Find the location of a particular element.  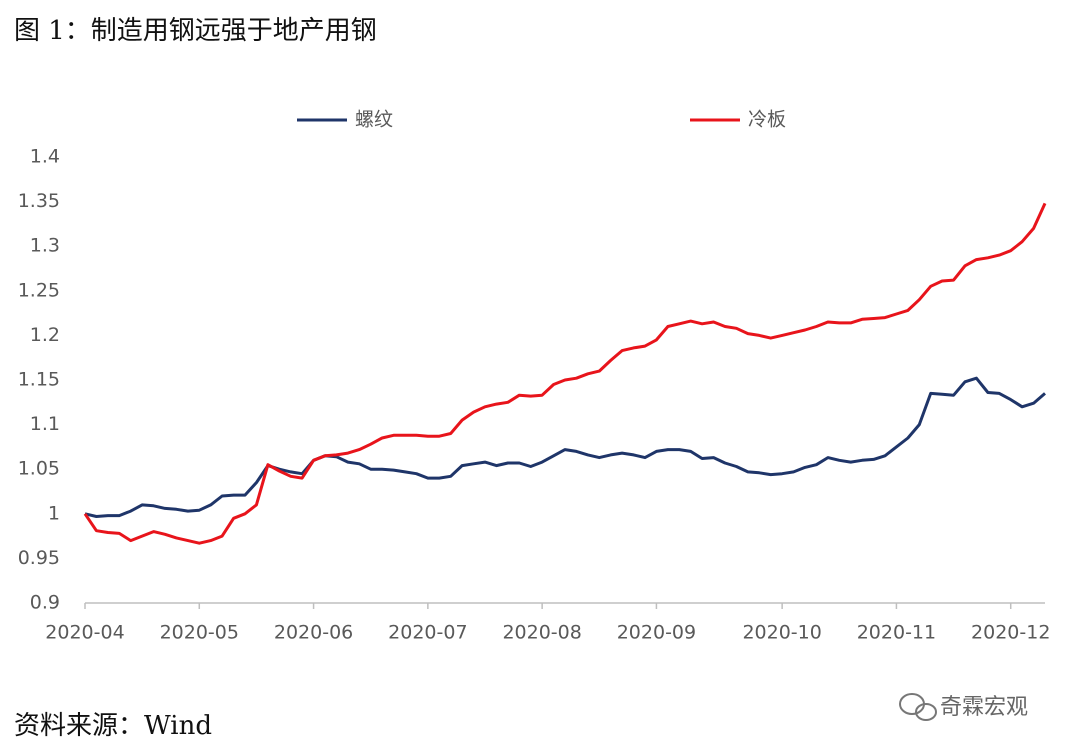

y-tick-label: 1 is located at coordinates (54, 513).